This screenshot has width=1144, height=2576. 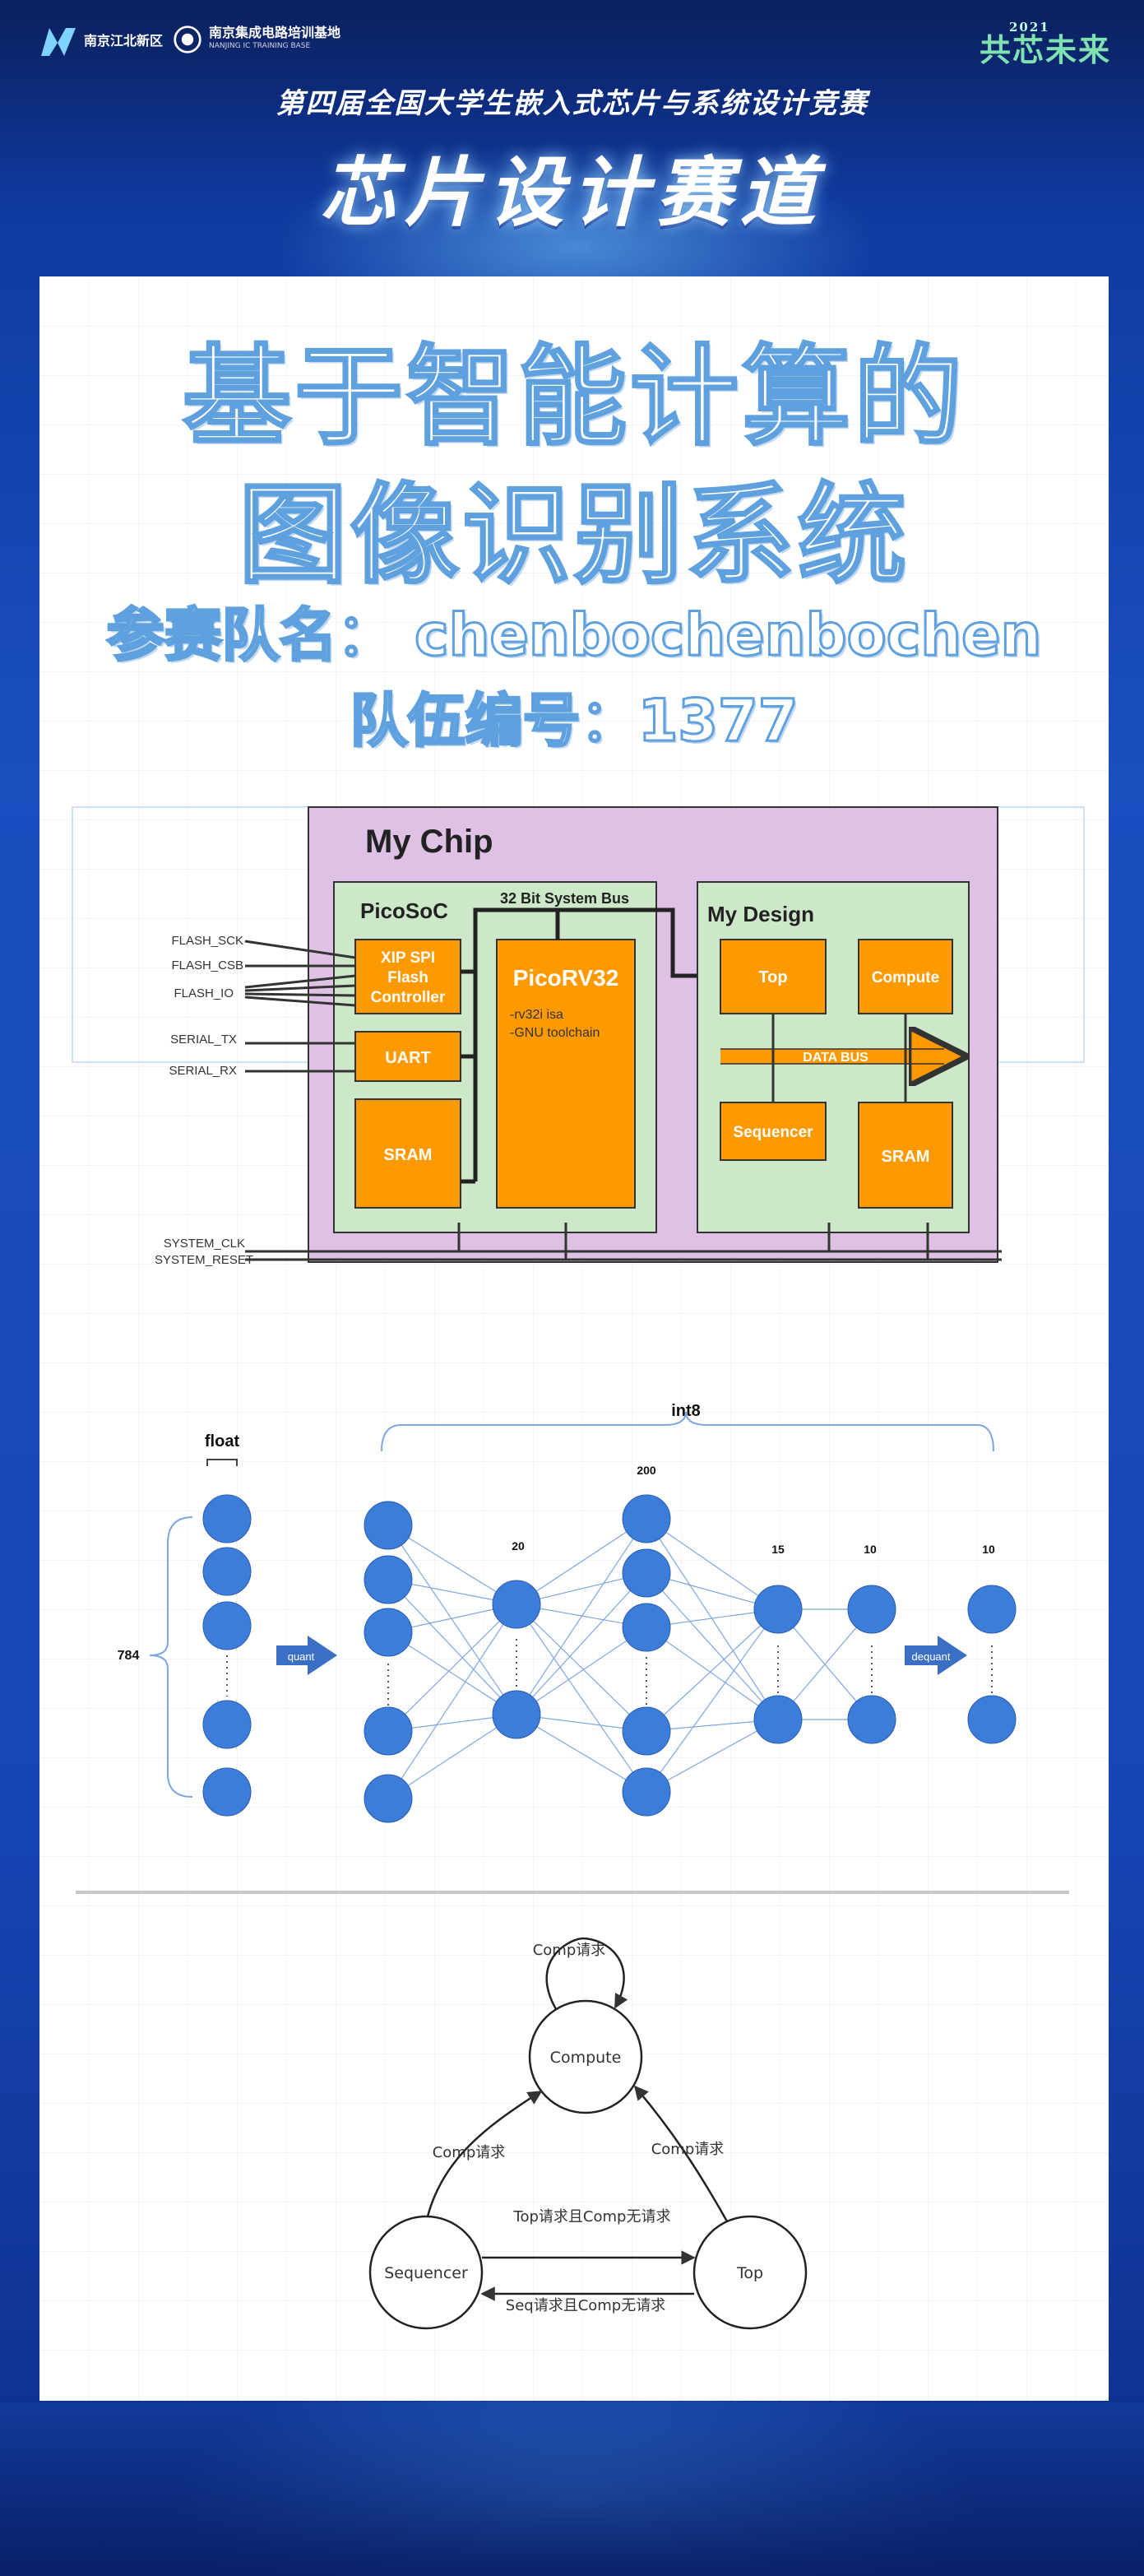 What do you see at coordinates (572, 193) in the screenshot?
I see `track-title: 芯片设计赛道` at bounding box center [572, 193].